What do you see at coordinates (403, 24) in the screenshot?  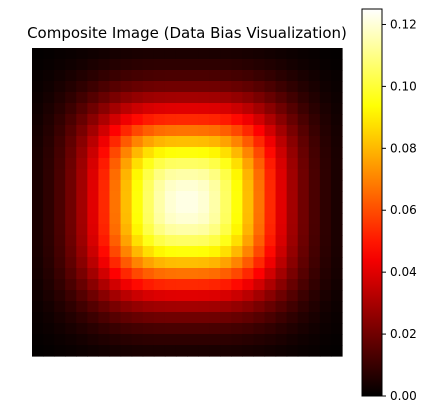 I see `colorbar-tick-label: 0.12` at bounding box center [403, 24].